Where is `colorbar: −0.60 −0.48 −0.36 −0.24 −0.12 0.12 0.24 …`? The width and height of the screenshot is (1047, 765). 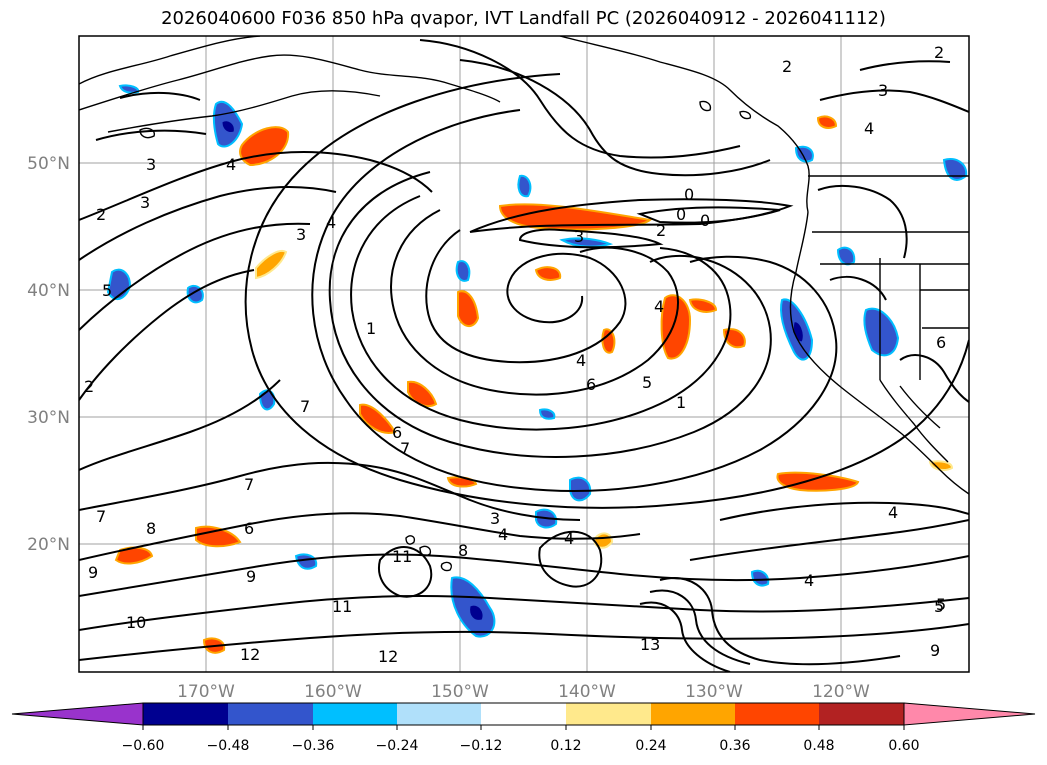
colorbar: −0.60 −0.48 −0.36 −0.24 −0.12 0.12 0.24 … is located at coordinates (523, 728).